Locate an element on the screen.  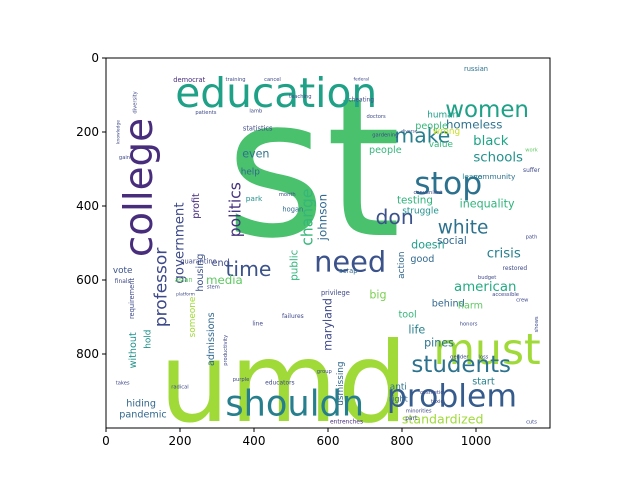
x-tick-label: 400 is located at coordinates (254, 441).